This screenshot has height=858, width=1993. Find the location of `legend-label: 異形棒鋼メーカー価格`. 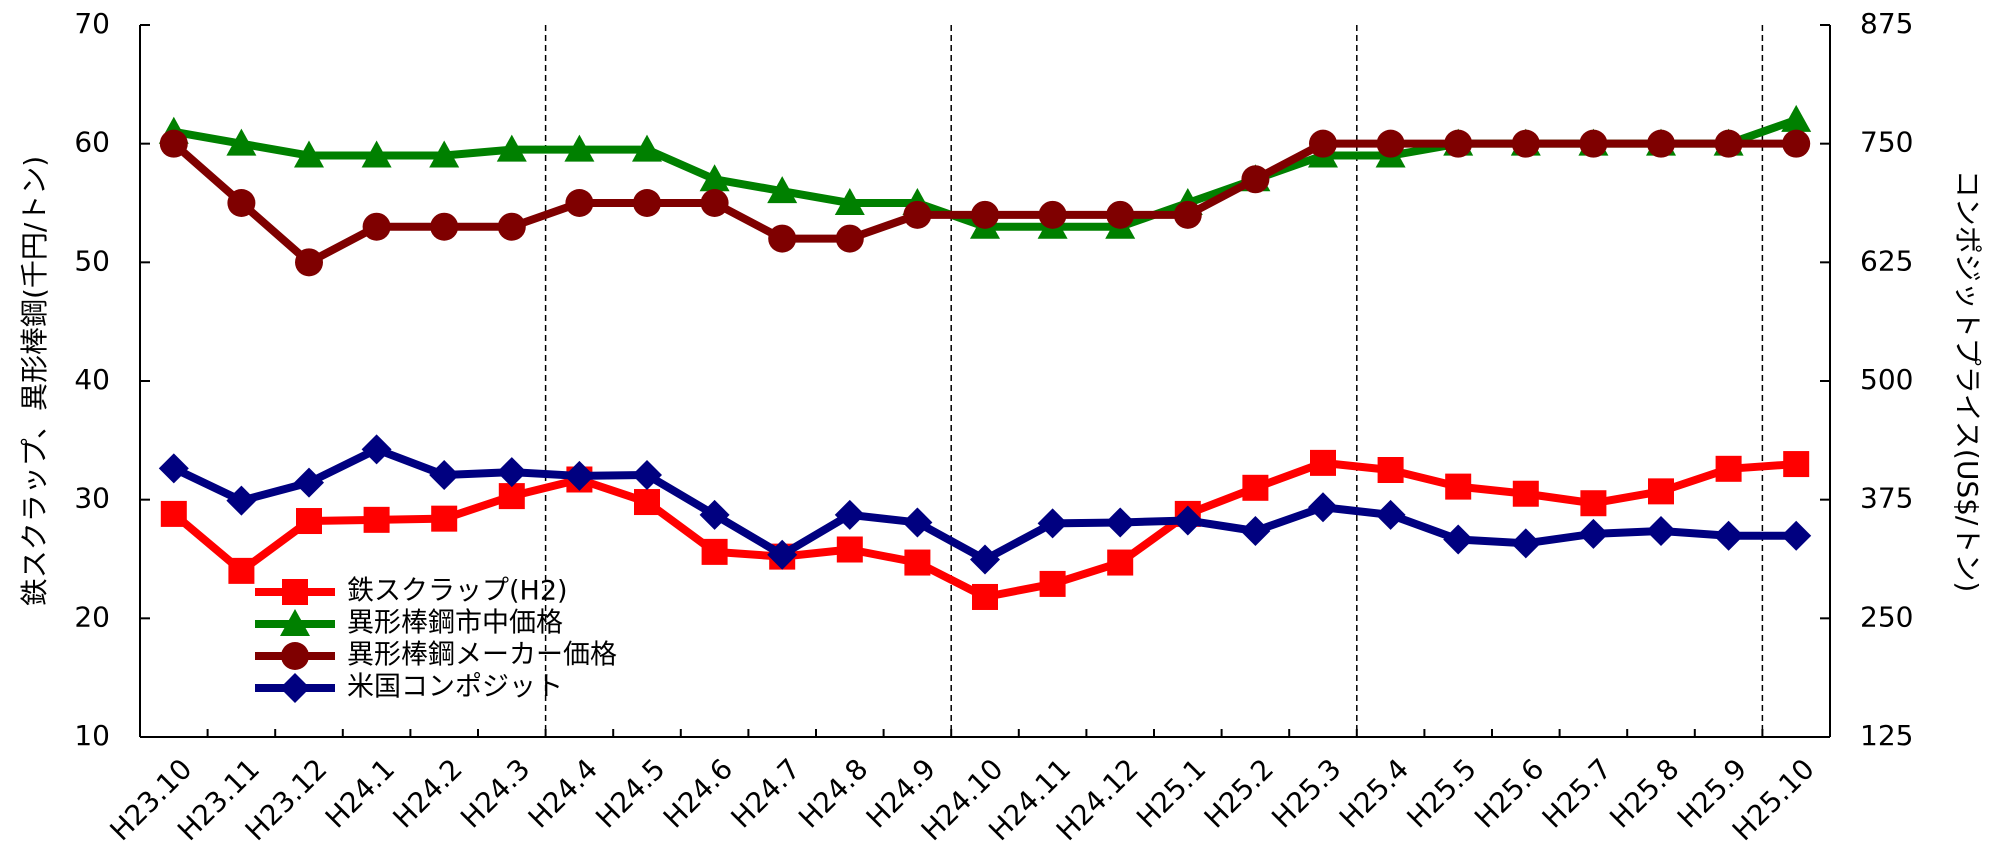

legend-label: 異形棒鋼メーカー価格 is located at coordinates (482, 655).